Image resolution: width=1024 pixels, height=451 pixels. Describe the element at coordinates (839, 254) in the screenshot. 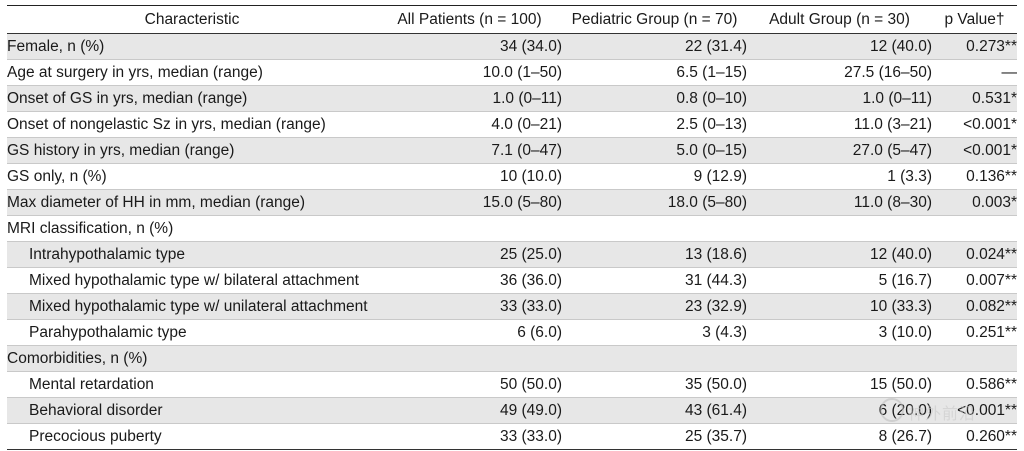

I see `cell-adult-group: 12 (40.0)` at that location.